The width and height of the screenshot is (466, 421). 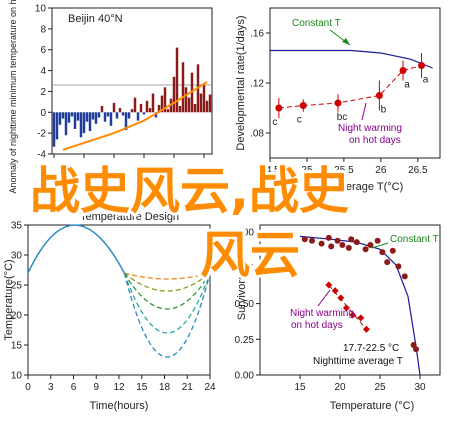 I want to click on panel-b-xtick-label: 25, so click(x=307, y=170).